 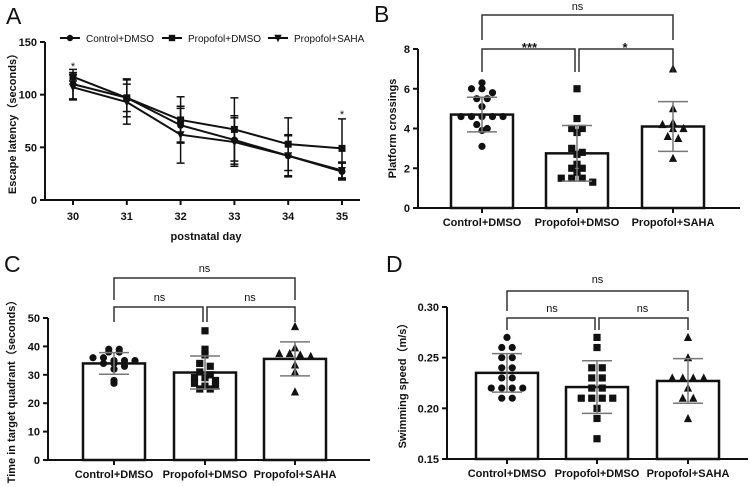 What do you see at coordinates (11, 389) in the screenshot?
I see `y-axis-label: Time in target quadrant（seconds）` at bounding box center [11, 389].